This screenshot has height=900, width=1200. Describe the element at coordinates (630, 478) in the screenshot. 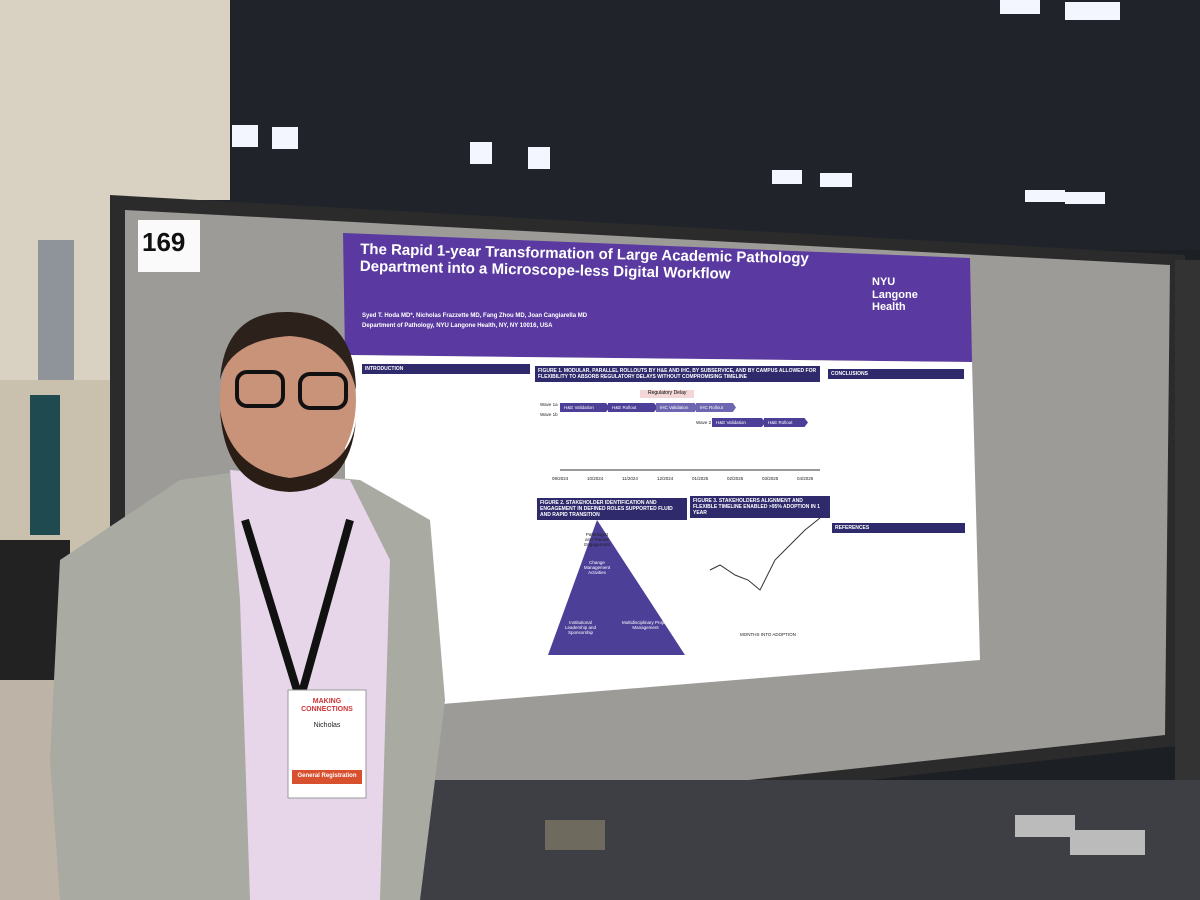

I see `gantt-date: 11/2024` at that location.